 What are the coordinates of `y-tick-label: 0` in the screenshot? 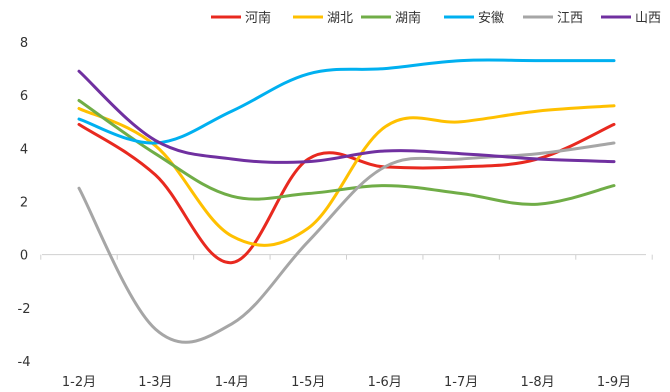 It's located at (24, 256).